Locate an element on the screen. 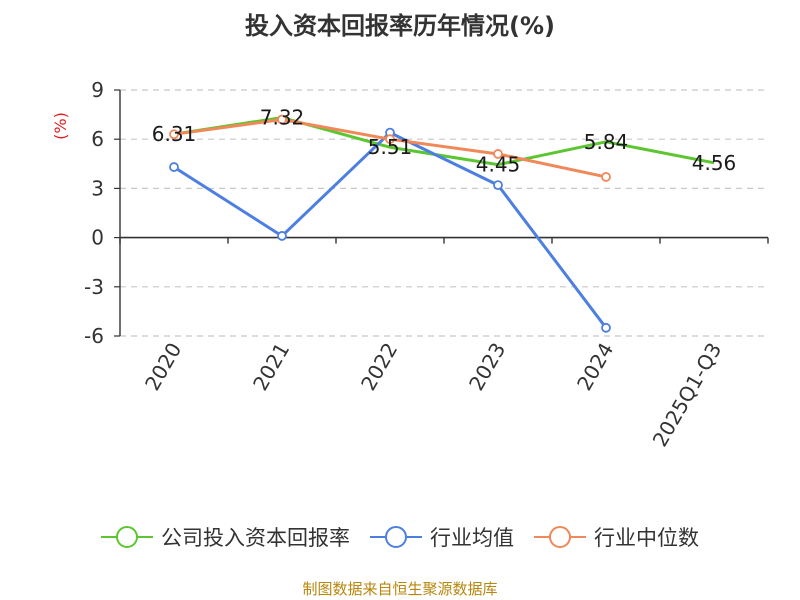  y-tick-label: 0 is located at coordinates (97, 238).